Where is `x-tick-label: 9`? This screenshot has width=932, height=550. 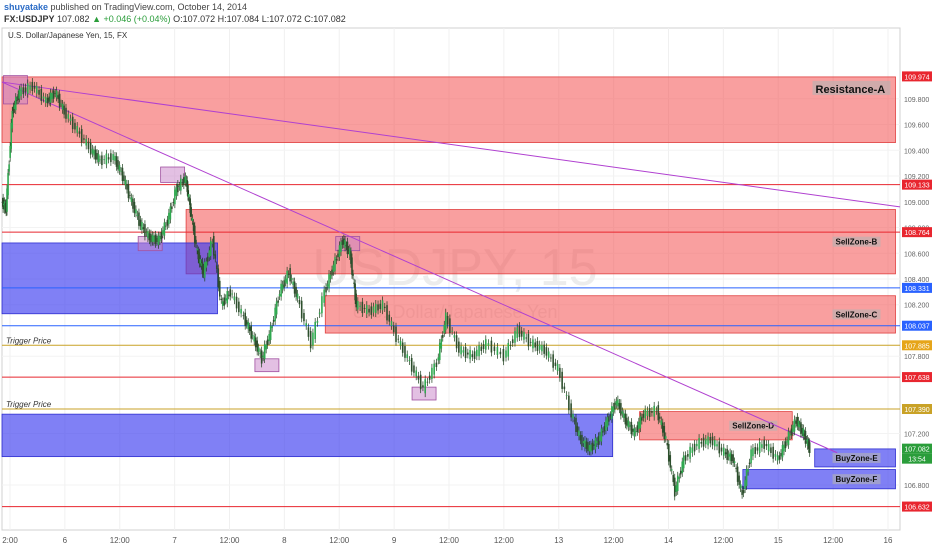 x-tick-label: 9 is located at coordinates (394, 540).